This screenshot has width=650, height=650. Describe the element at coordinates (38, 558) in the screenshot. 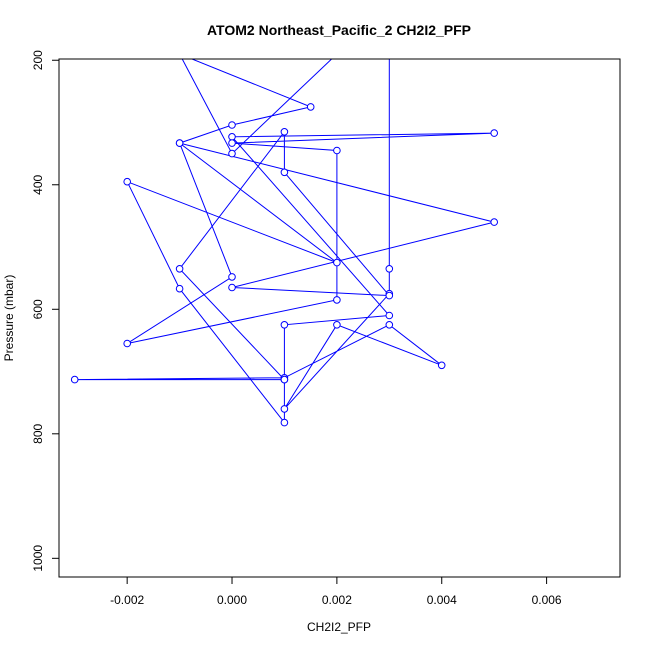

I see `y-tick-label: 1000` at that location.